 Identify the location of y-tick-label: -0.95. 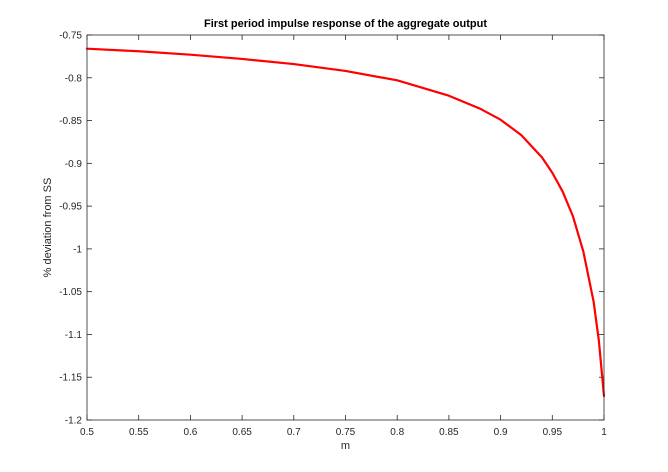
(70, 207).